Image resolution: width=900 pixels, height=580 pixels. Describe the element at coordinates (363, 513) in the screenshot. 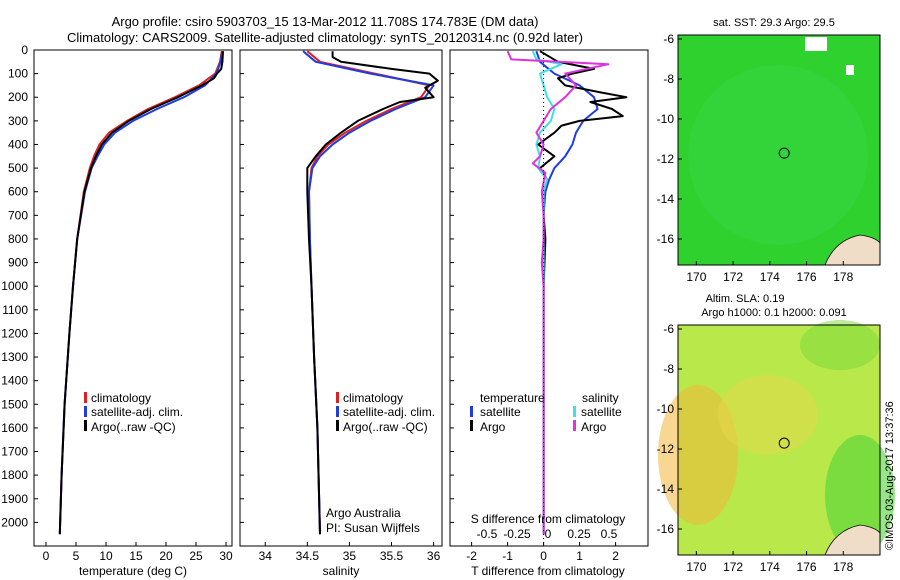

I see `argo-australia-label: Argo Australia` at that location.